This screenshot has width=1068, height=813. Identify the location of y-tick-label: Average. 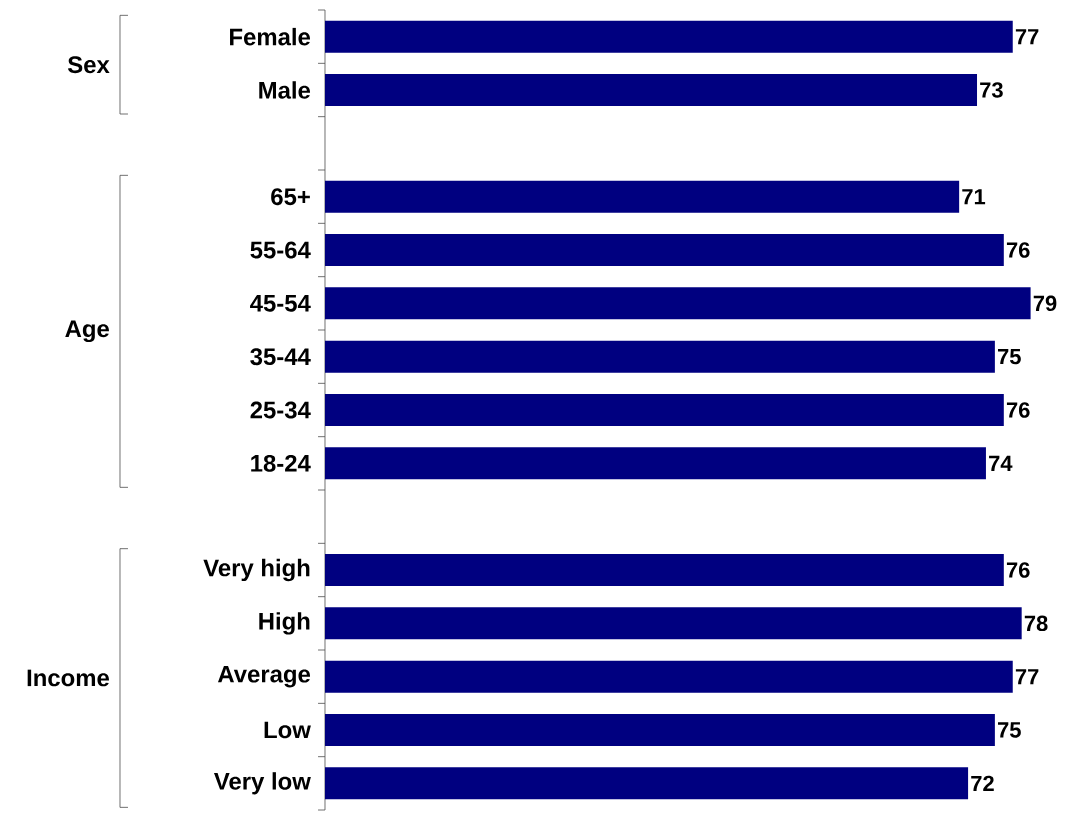
(264, 676).